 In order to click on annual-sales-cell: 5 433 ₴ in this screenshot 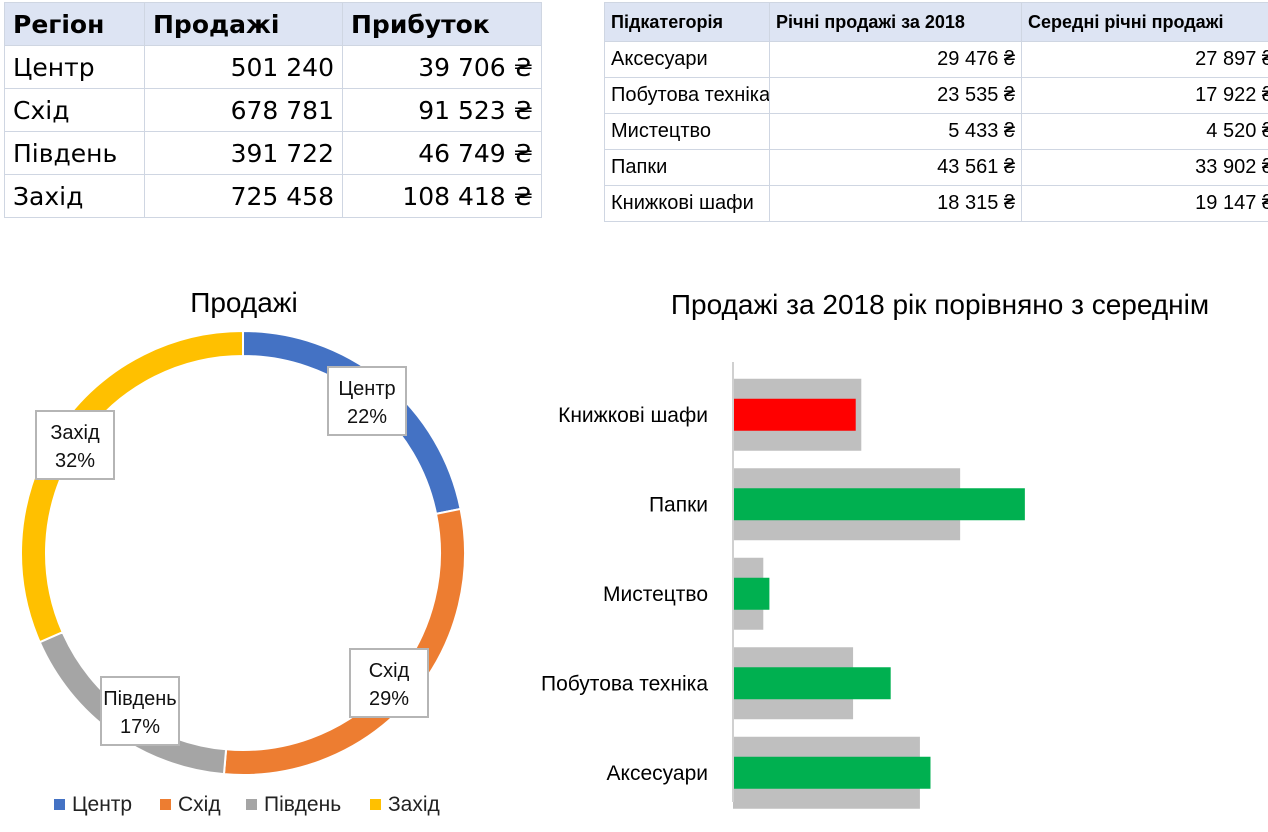, I will do `click(895, 131)`.